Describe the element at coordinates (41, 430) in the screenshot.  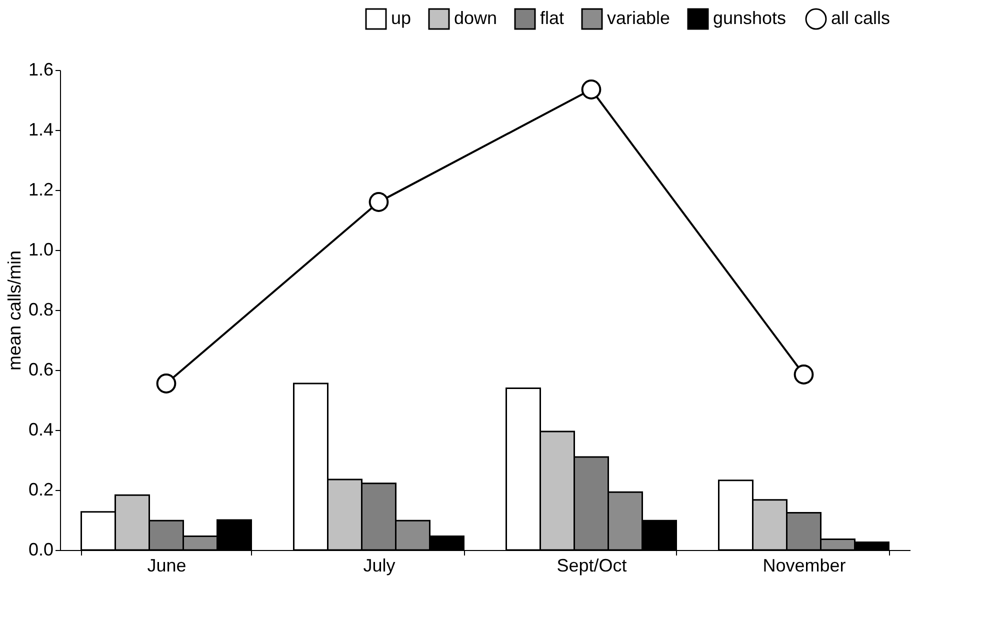
I see `y-tick-label: 0.4` at that location.